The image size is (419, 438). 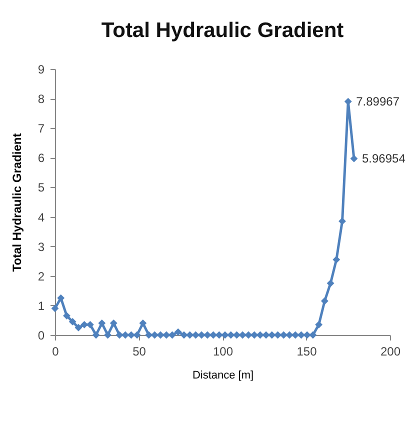 I want to click on y-tick-label: 6, so click(x=41, y=158).